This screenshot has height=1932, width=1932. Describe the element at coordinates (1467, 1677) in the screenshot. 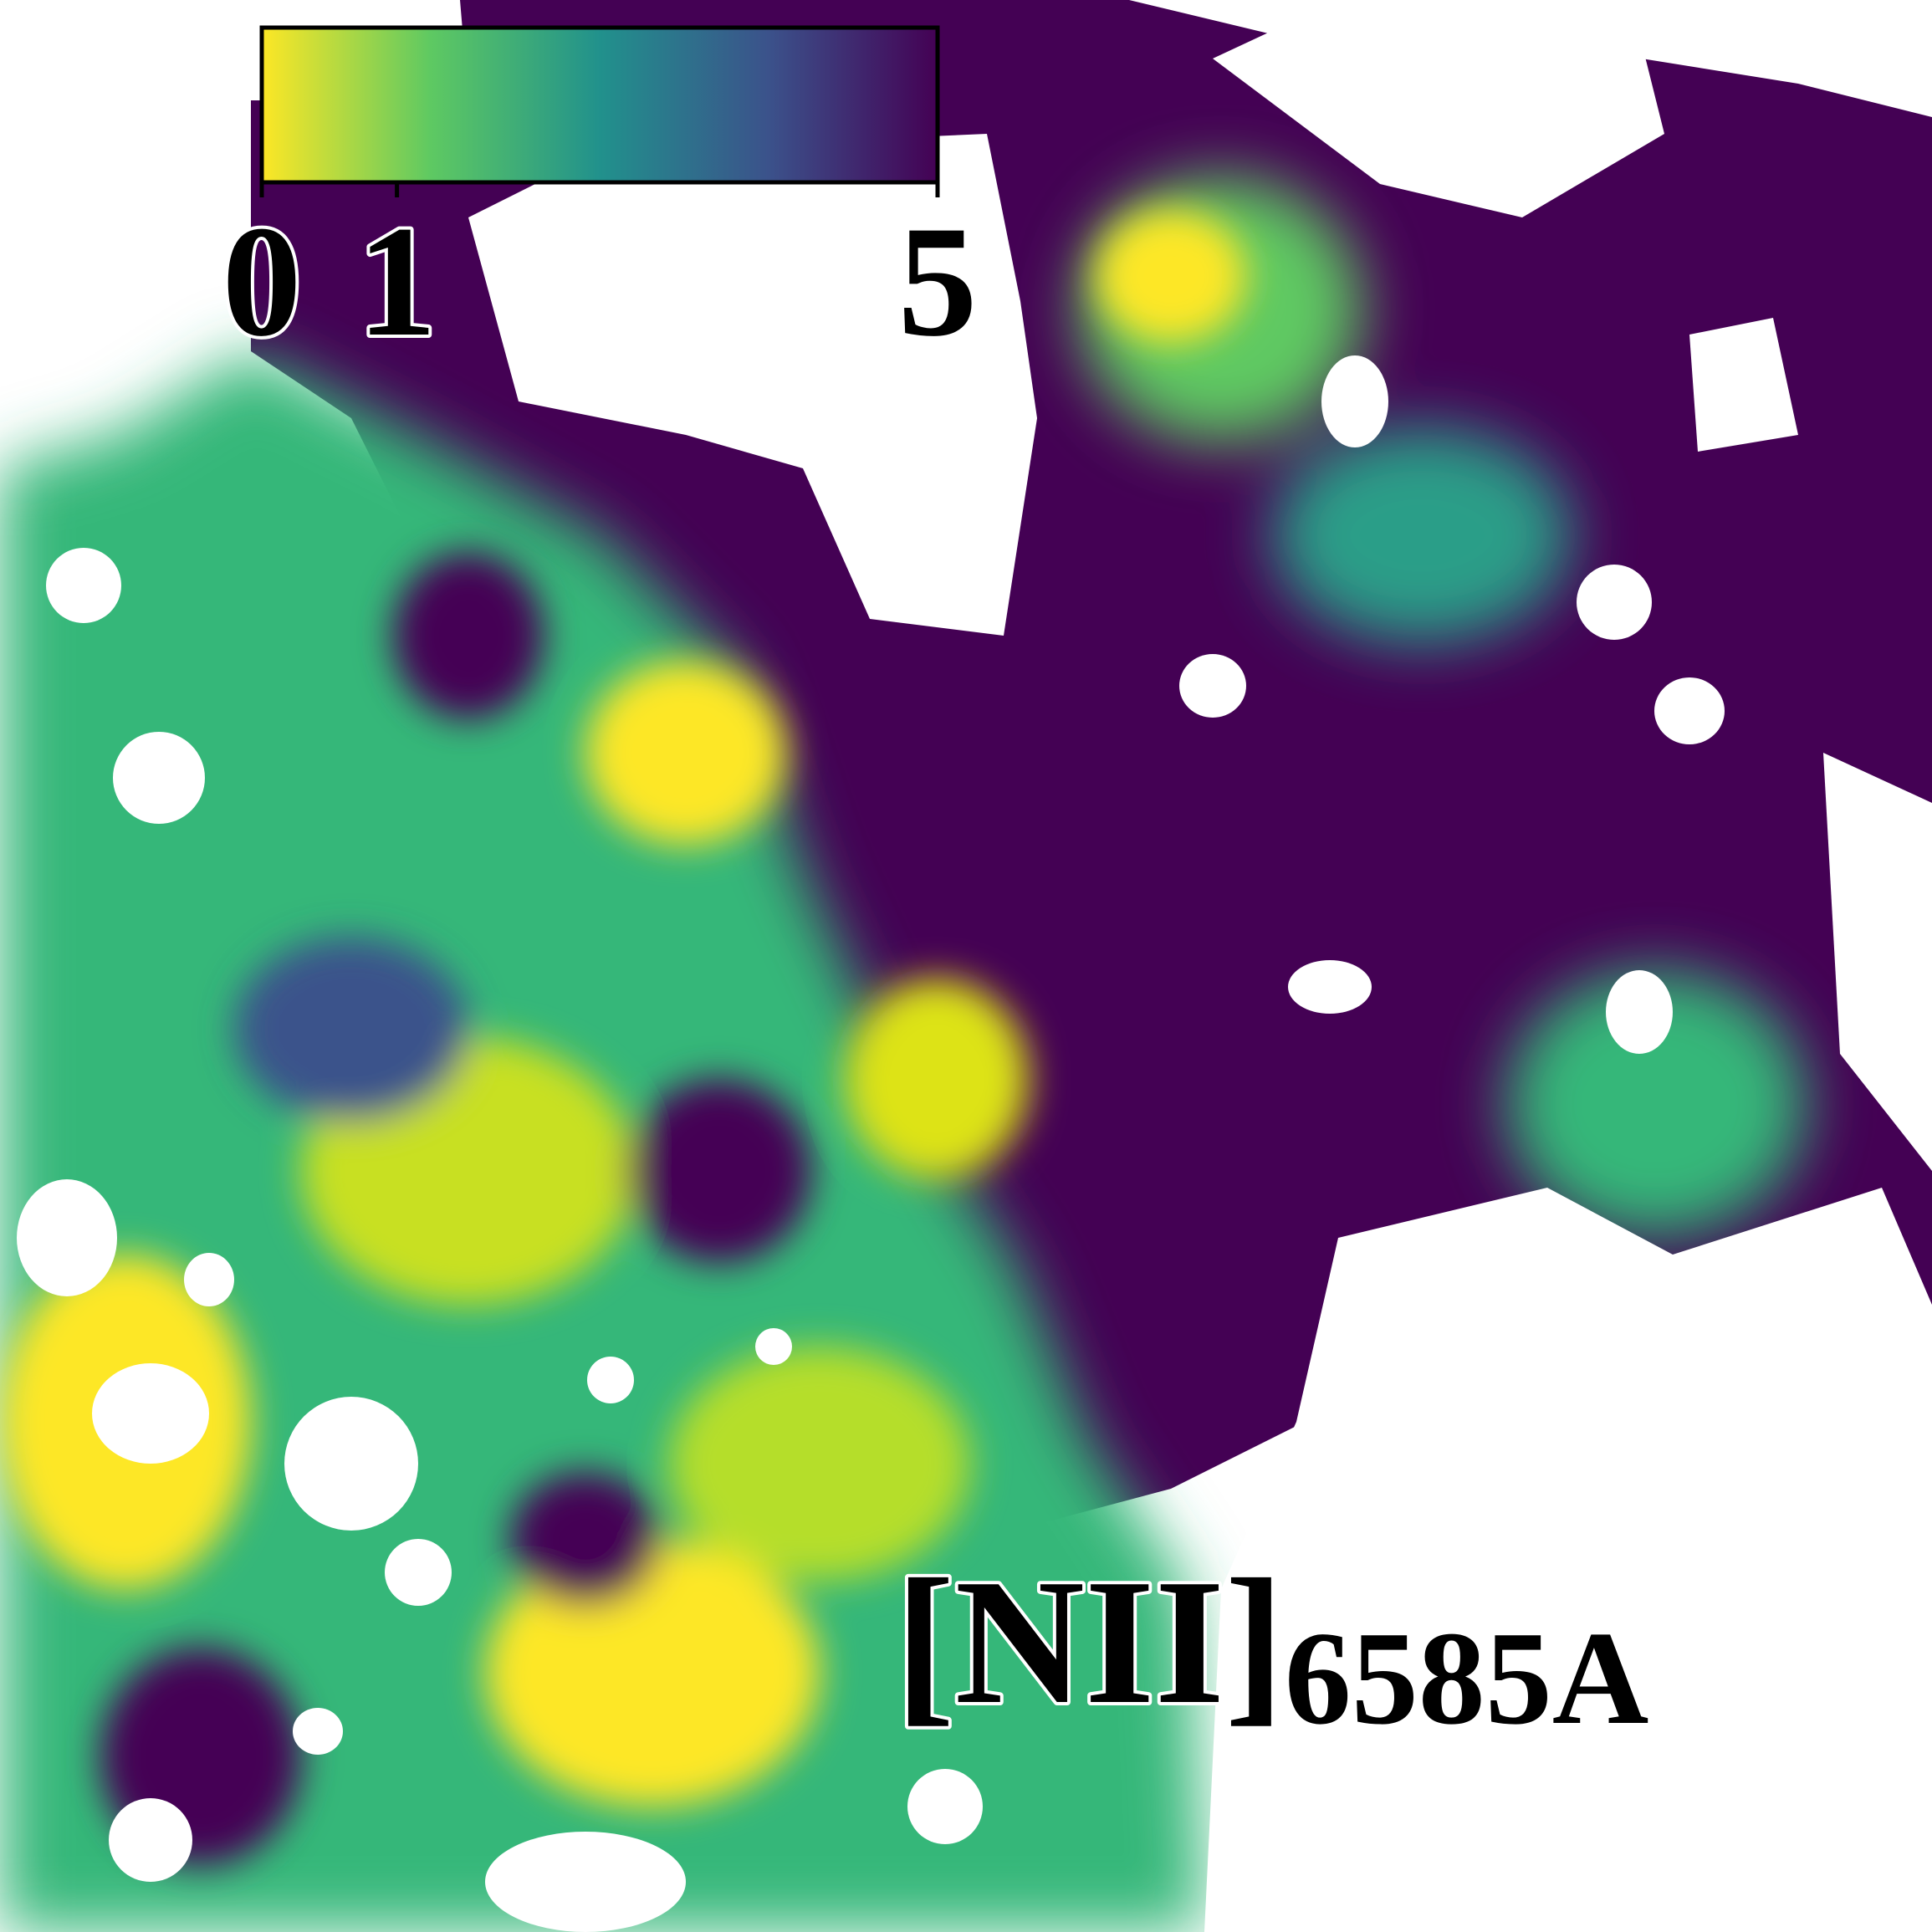

I see `line-label-subscript: 6585A` at that location.